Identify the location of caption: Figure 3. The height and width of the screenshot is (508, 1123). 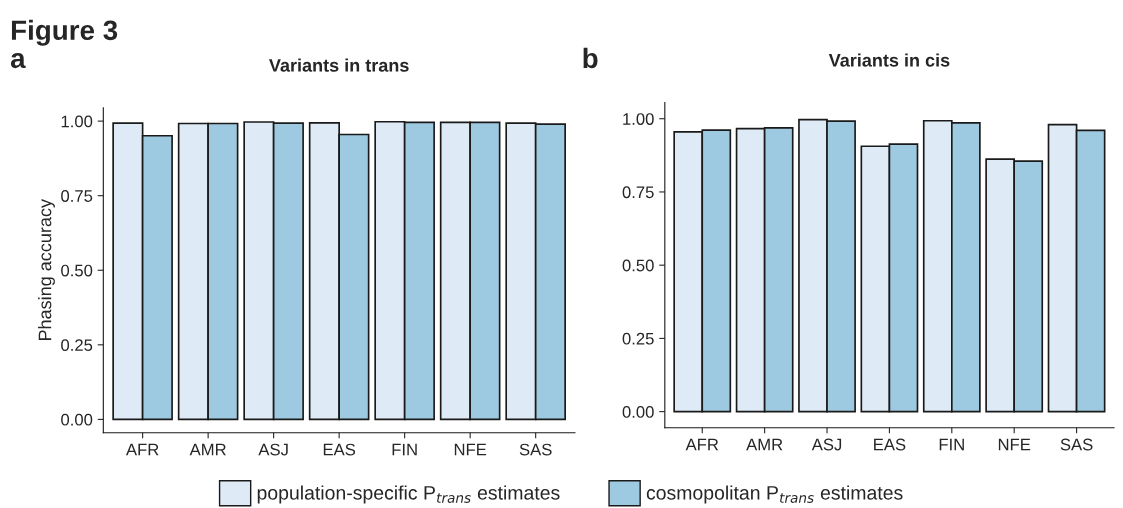
(64, 32).